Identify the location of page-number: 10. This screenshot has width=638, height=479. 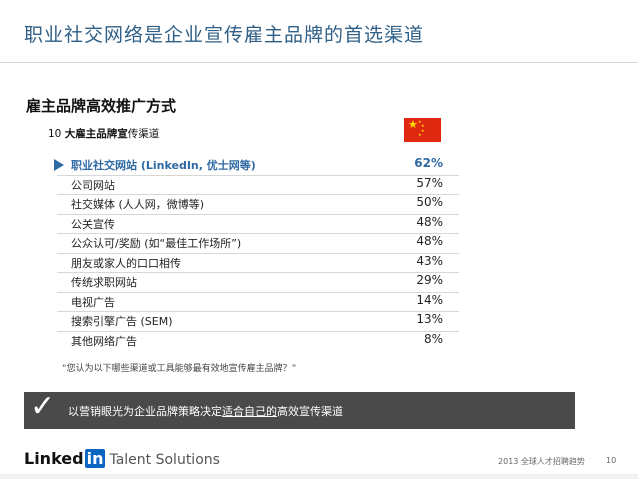
(611, 460).